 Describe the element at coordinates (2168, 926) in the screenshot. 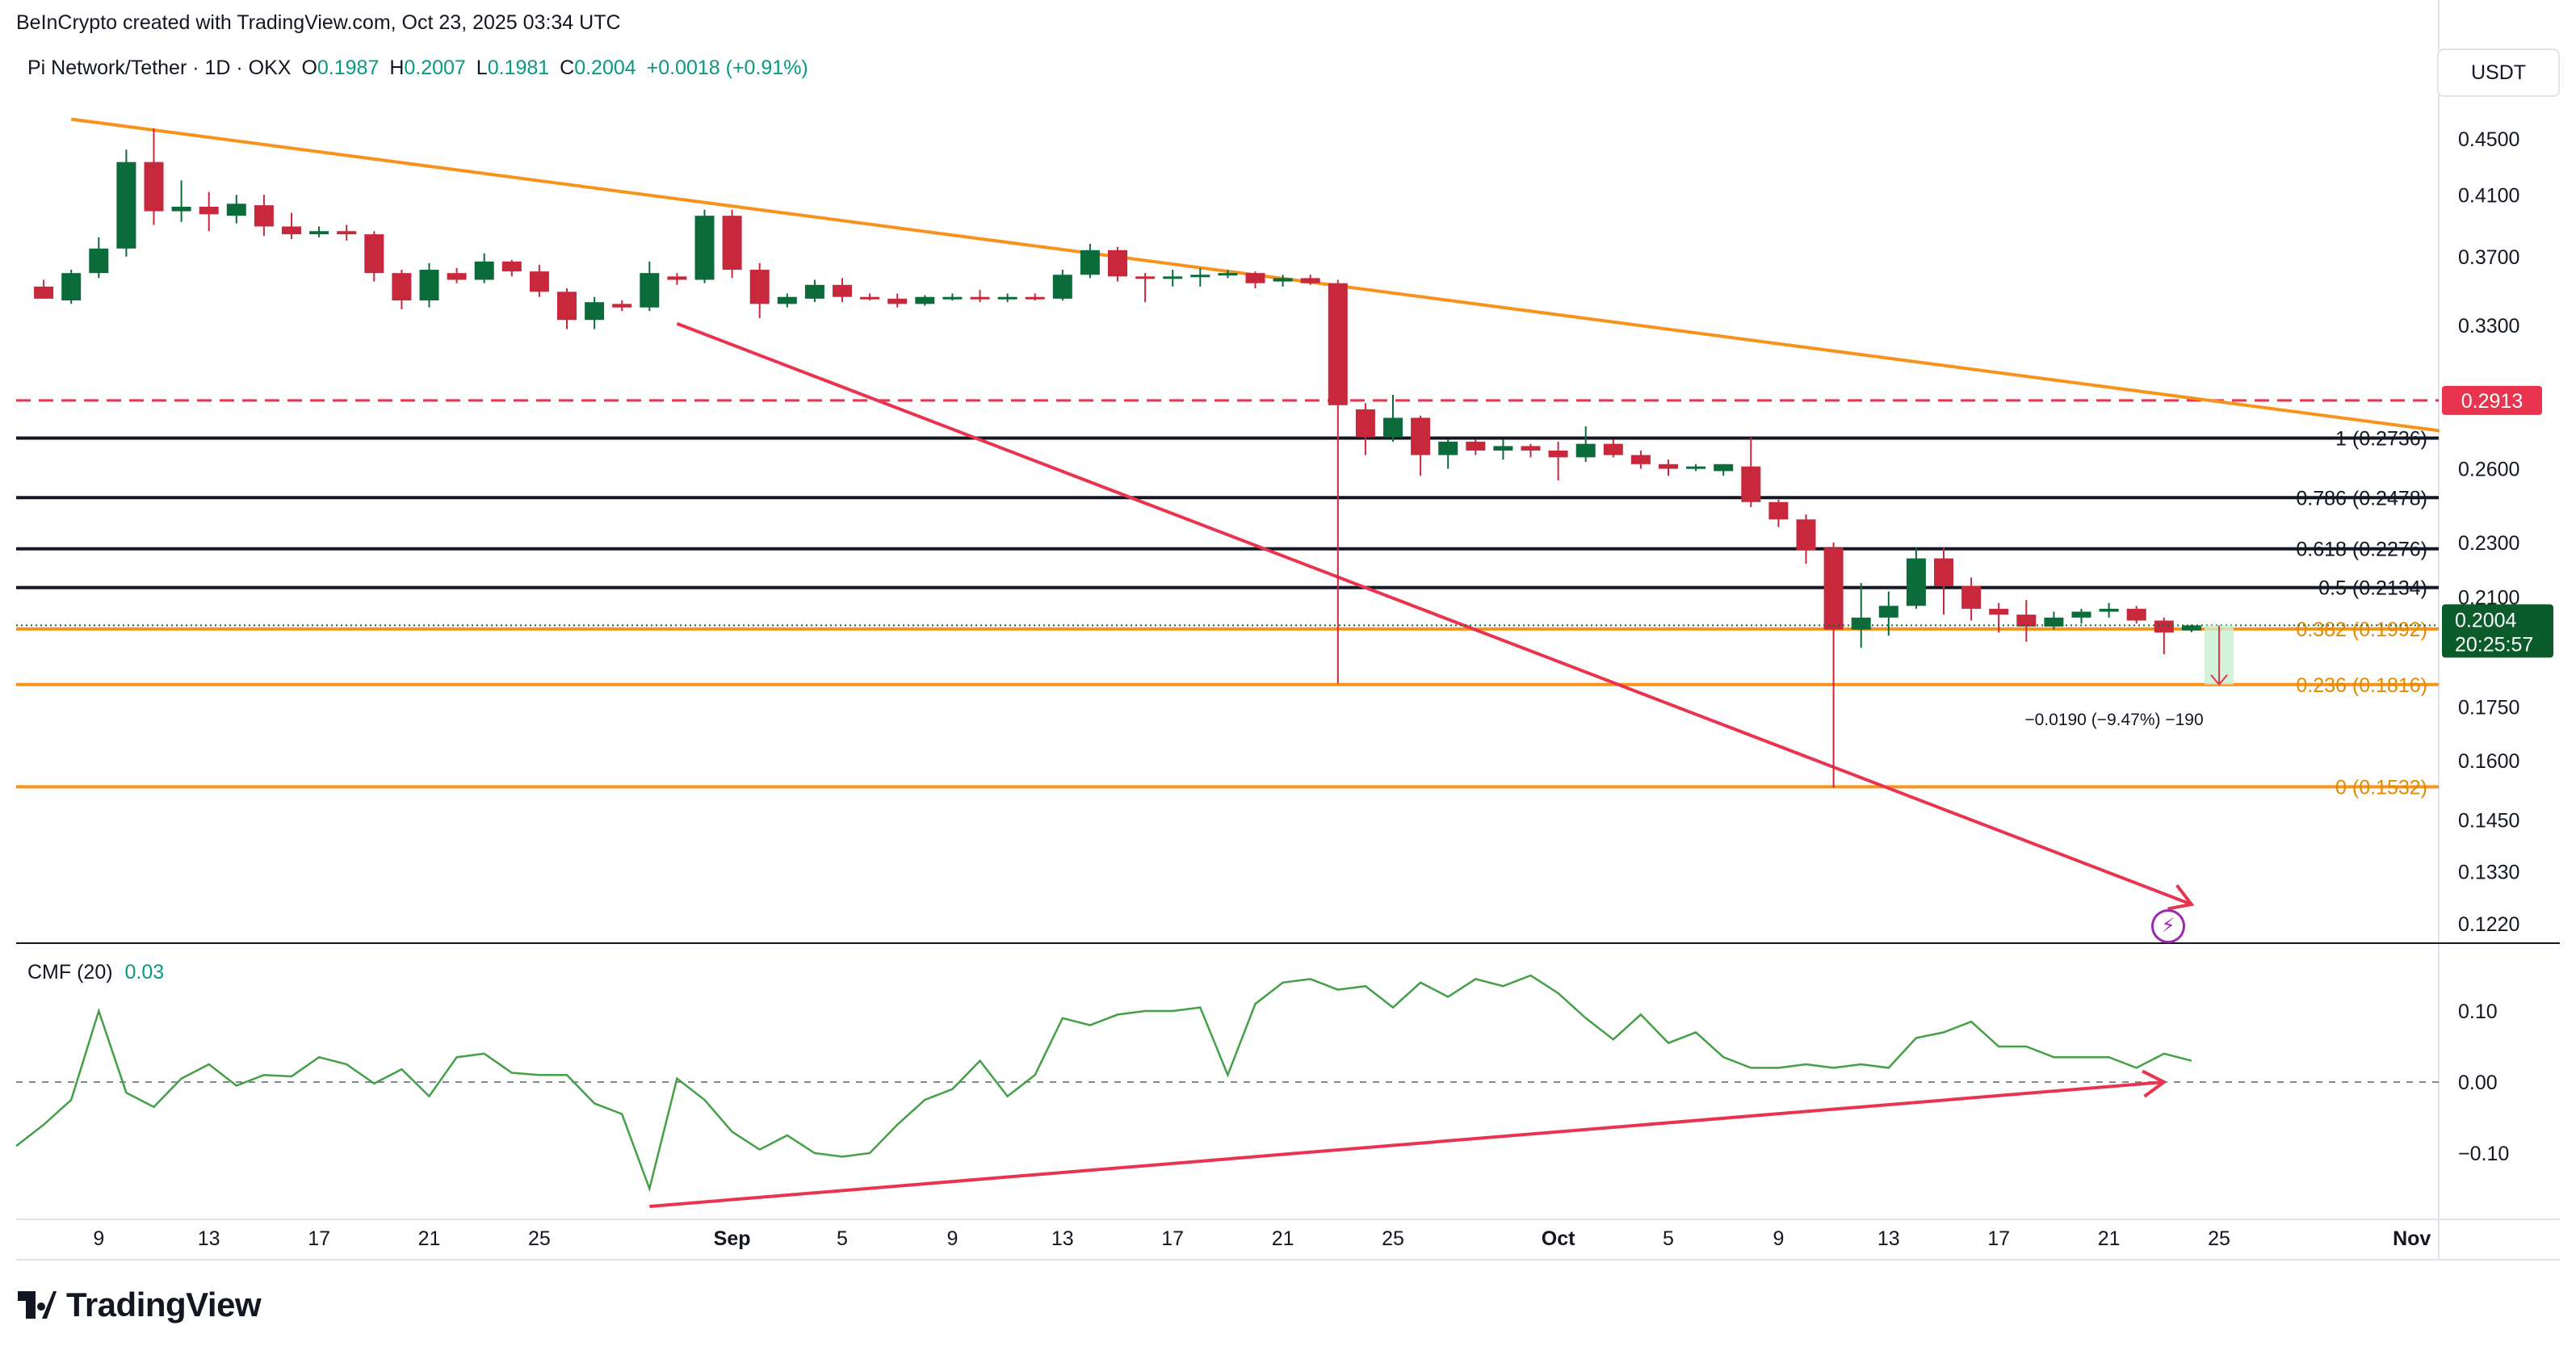

I see `lightning-icon: ⚡` at that location.